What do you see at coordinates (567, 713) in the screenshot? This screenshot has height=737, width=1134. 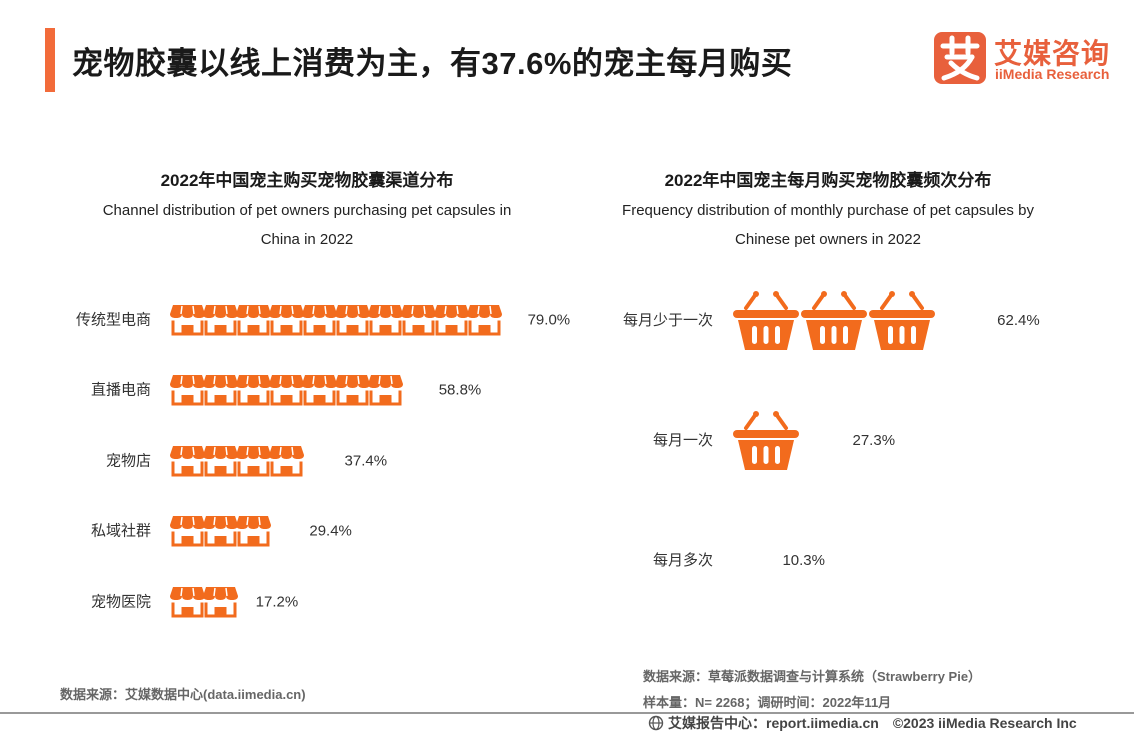 I see `footer-divider` at bounding box center [567, 713].